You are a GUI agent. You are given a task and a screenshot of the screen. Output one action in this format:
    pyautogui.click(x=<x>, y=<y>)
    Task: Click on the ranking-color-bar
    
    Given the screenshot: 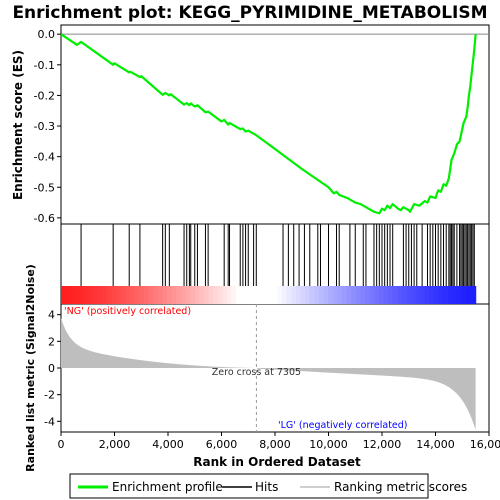 What is the action you would take?
    pyautogui.click(x=269, y=295)
    